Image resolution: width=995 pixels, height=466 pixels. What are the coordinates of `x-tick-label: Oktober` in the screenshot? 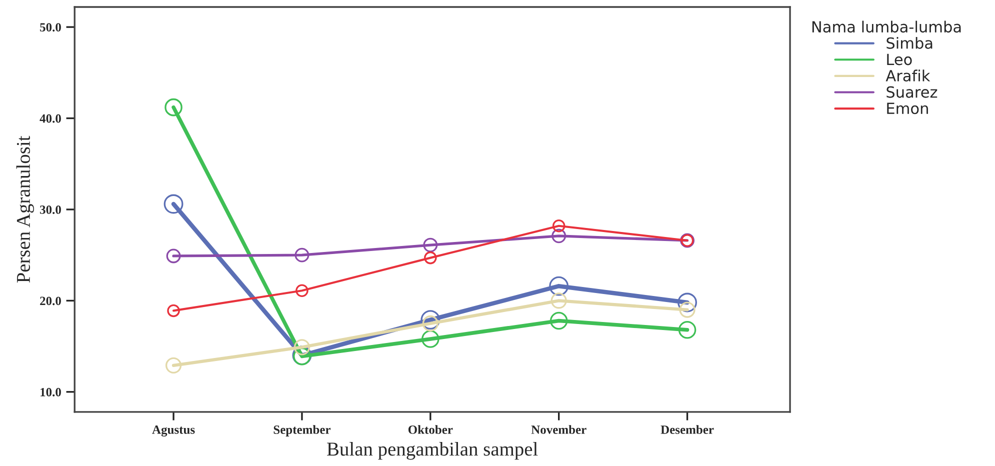 It's located at (430, 429).